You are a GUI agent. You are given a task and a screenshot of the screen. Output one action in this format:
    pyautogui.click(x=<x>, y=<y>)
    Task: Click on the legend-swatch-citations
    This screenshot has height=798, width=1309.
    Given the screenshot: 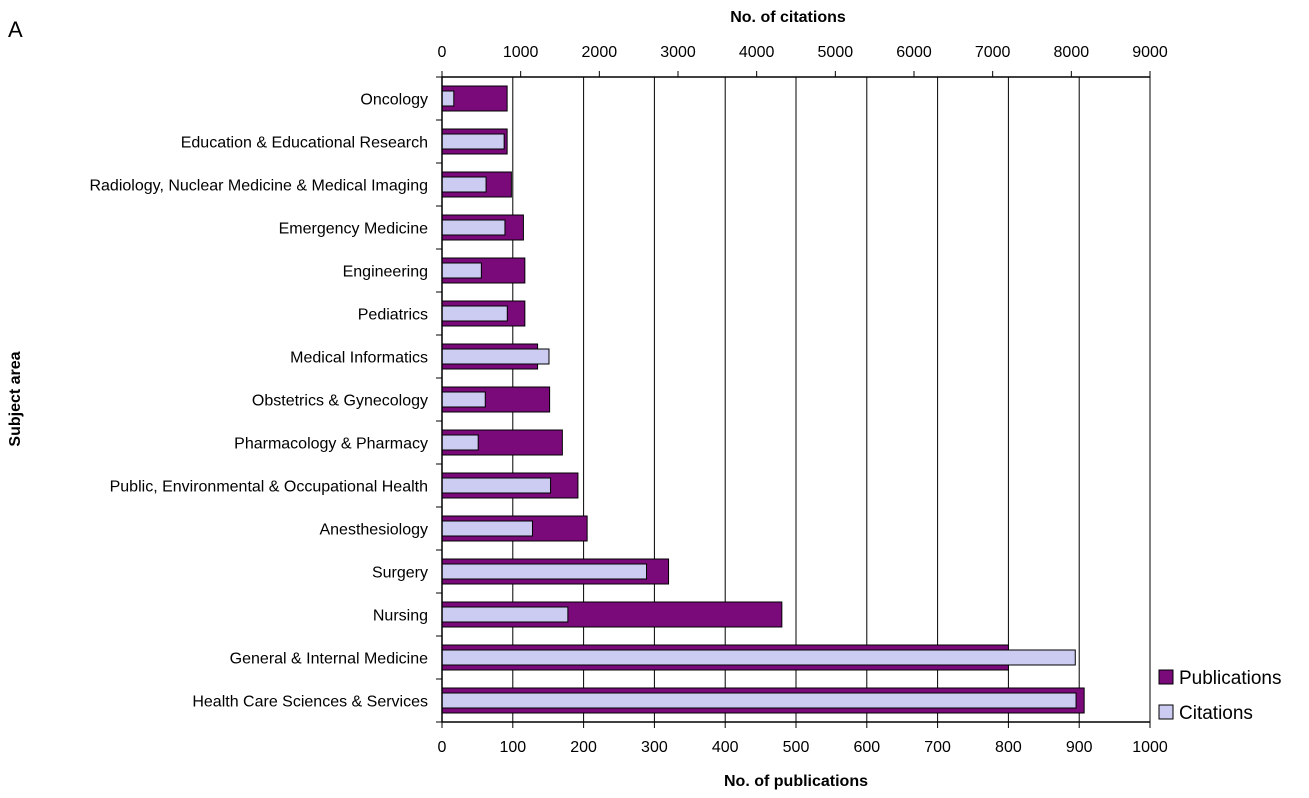 What is the action you would take?
    pyautogui.click(x=1166, y=712)
    